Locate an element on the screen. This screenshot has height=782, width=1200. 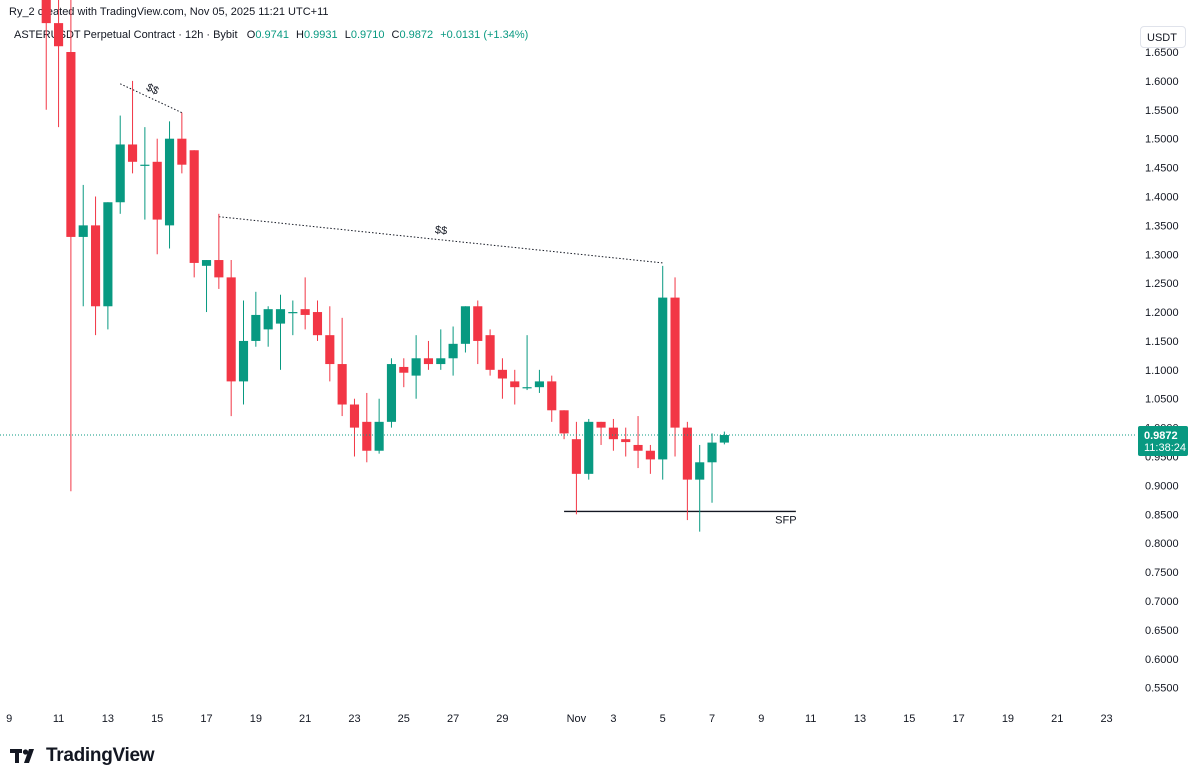
x-tick-label: 23 is located at coordinates (1106, 719).